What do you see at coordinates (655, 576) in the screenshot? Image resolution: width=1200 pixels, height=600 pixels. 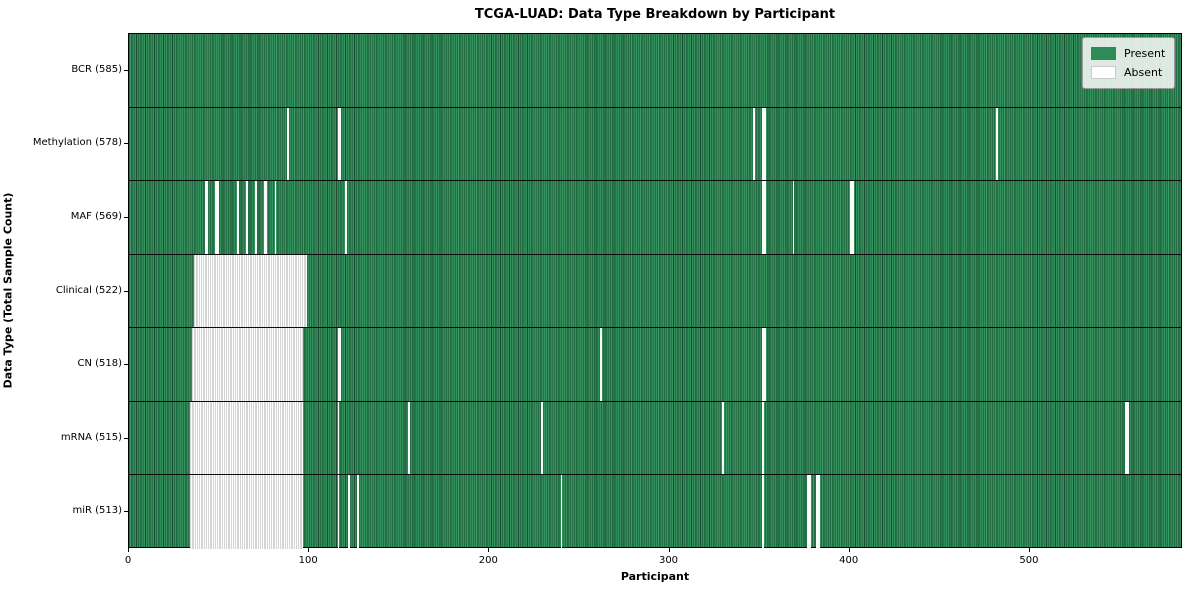 I see `x-axis-label: Participant` at bounding box center [655, 576].